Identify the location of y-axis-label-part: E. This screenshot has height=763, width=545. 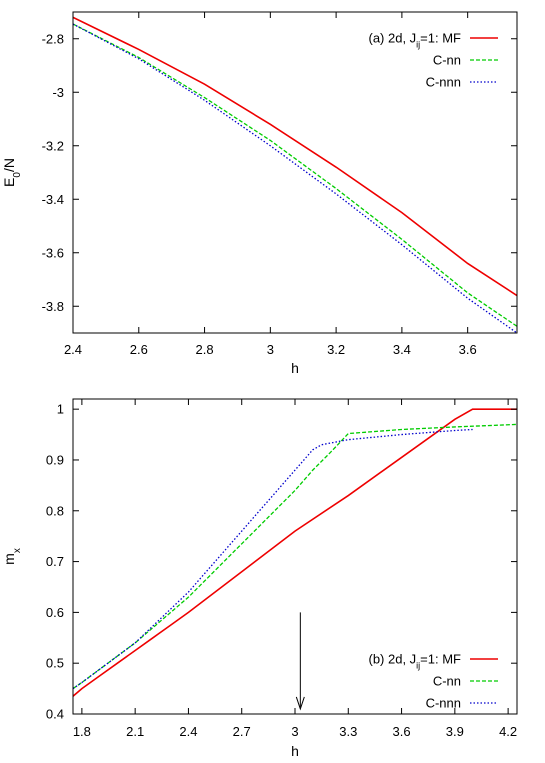
(9, 182).